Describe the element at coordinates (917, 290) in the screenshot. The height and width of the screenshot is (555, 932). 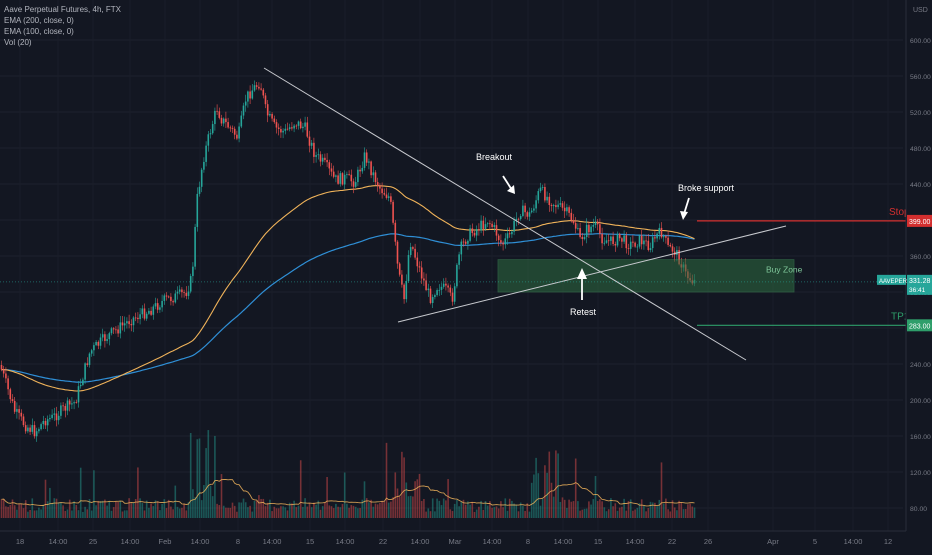
I see `countdown-tag-text: 36:41` at that location.